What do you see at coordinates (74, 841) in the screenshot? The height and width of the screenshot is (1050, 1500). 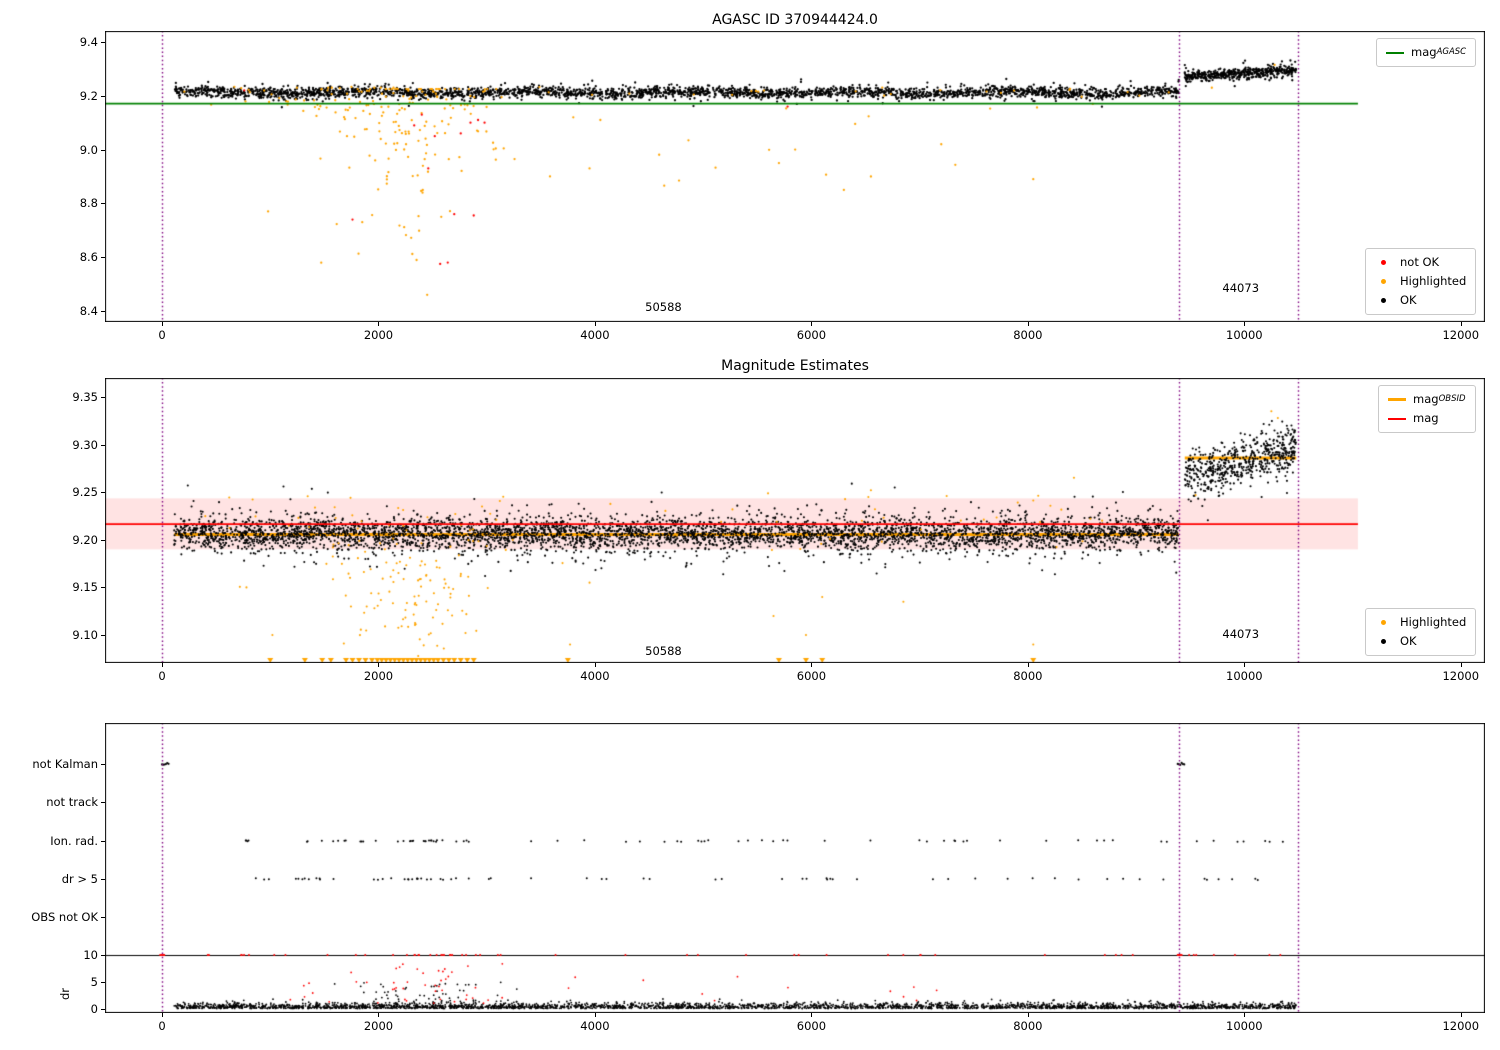 I see `flag-row-label: Ion. rad.` at bounding box center [74, 841].